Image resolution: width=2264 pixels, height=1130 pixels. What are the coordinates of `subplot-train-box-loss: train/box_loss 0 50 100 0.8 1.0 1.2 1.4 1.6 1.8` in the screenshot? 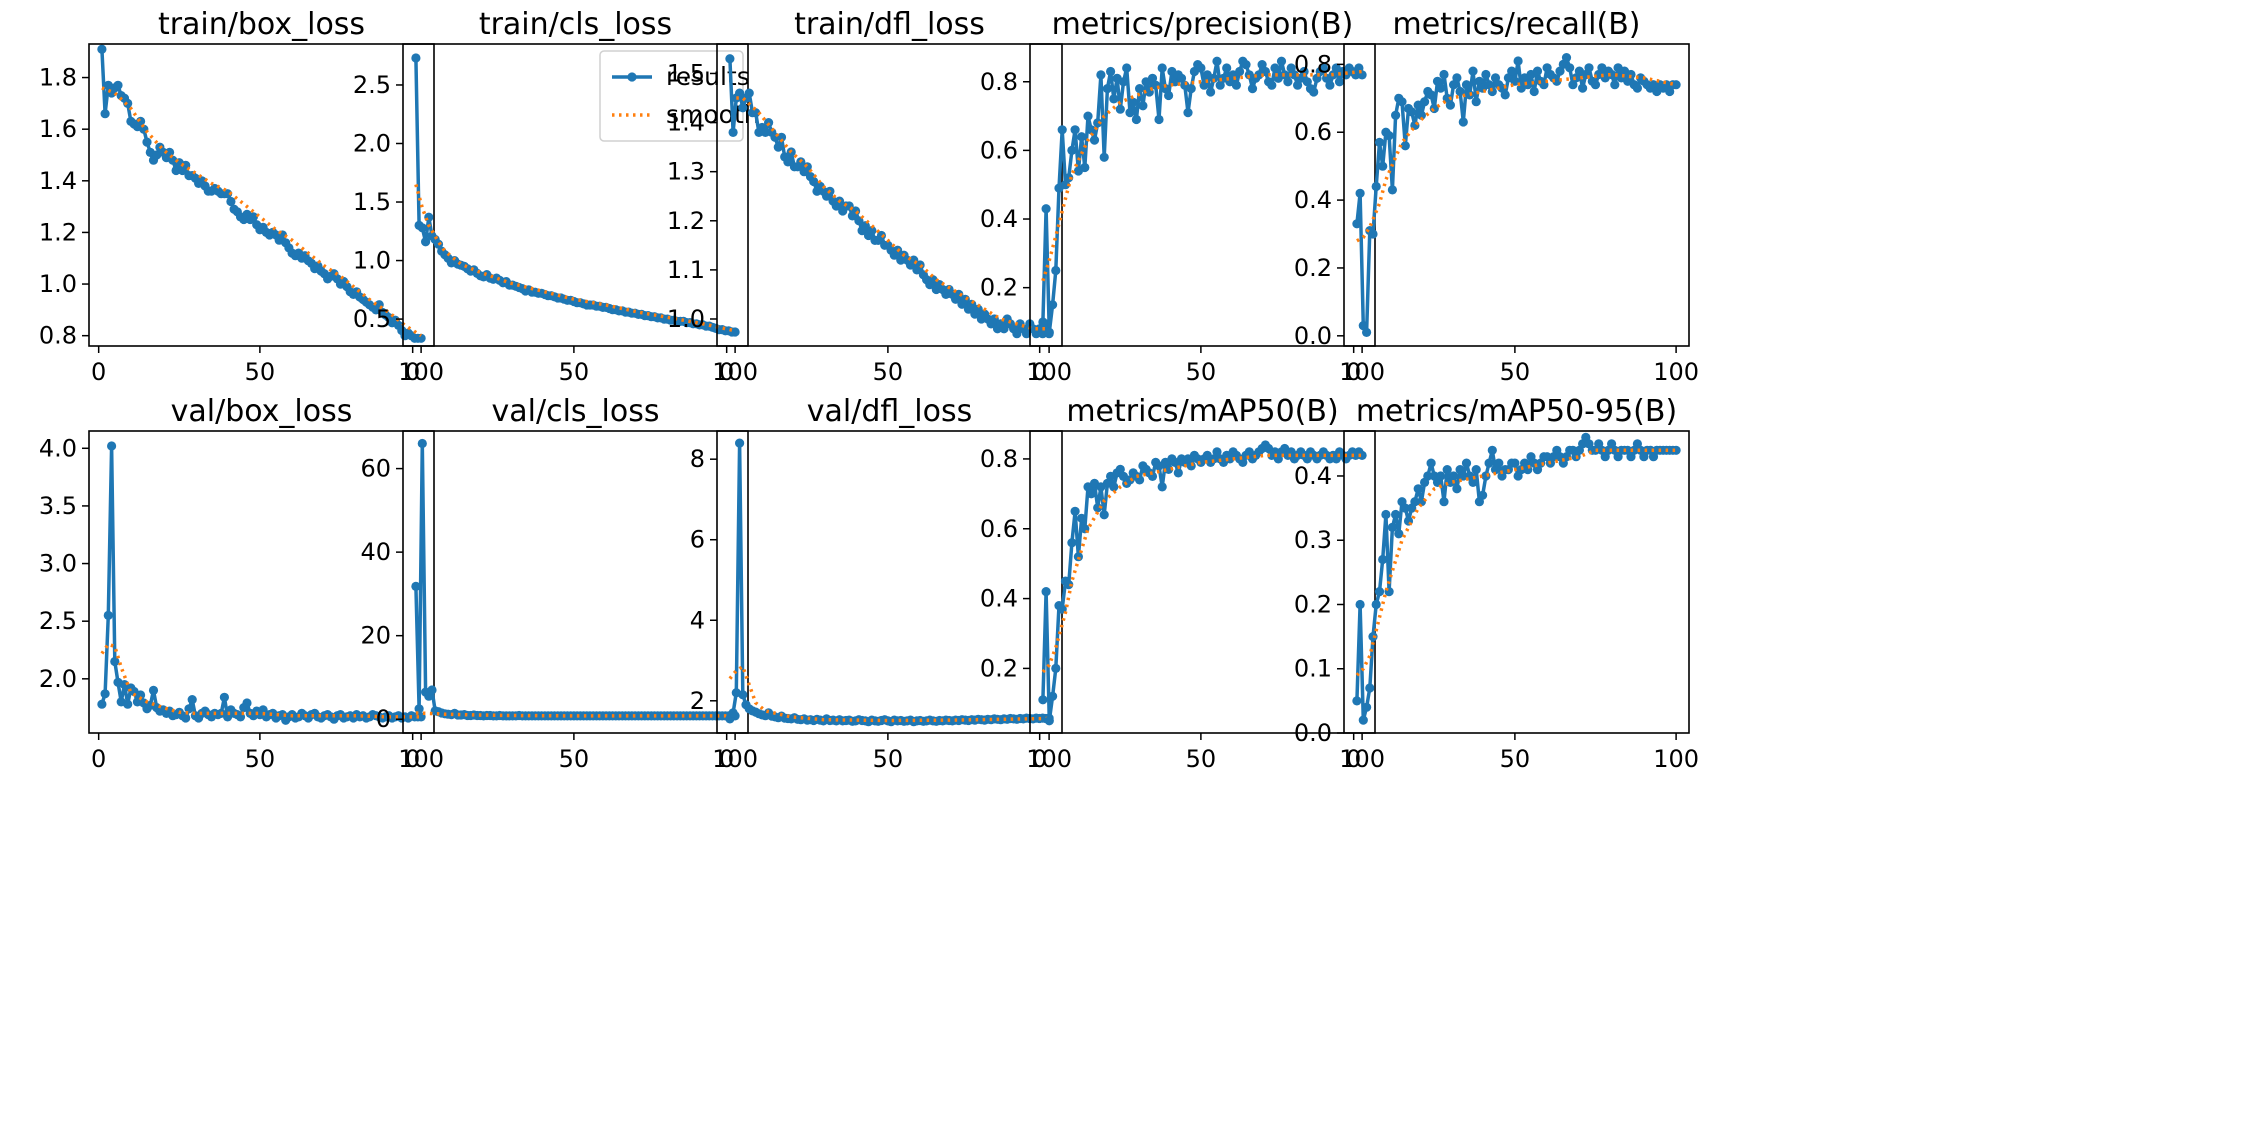 It's located at (241, 196).